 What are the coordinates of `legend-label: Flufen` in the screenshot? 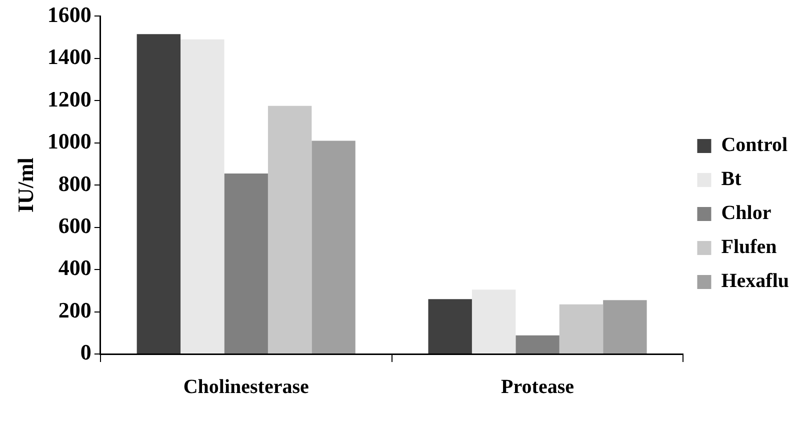 It's located at (749, 247).